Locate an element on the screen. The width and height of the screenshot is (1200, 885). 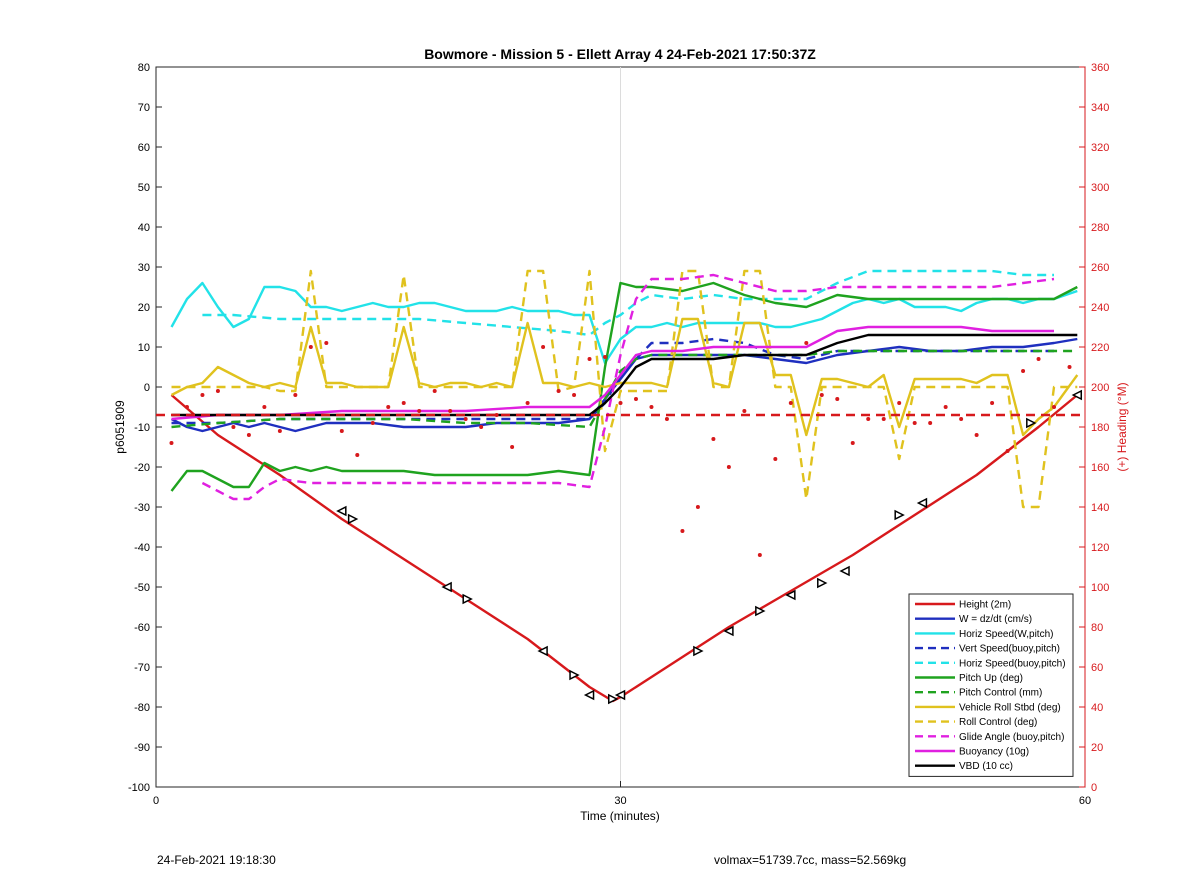
y-right-tick-label: 220 is located at coordinates (1100, 348).